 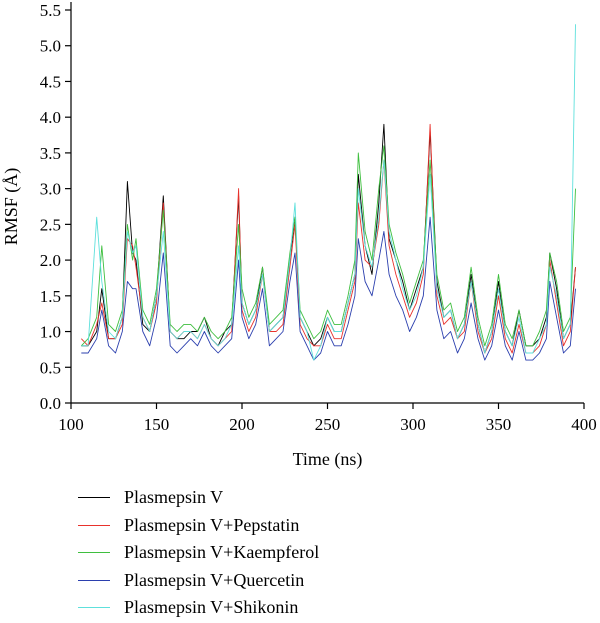 I want to click on legend-item: Plasmepsin V+Kaempferol, so click(x=198, y=553).